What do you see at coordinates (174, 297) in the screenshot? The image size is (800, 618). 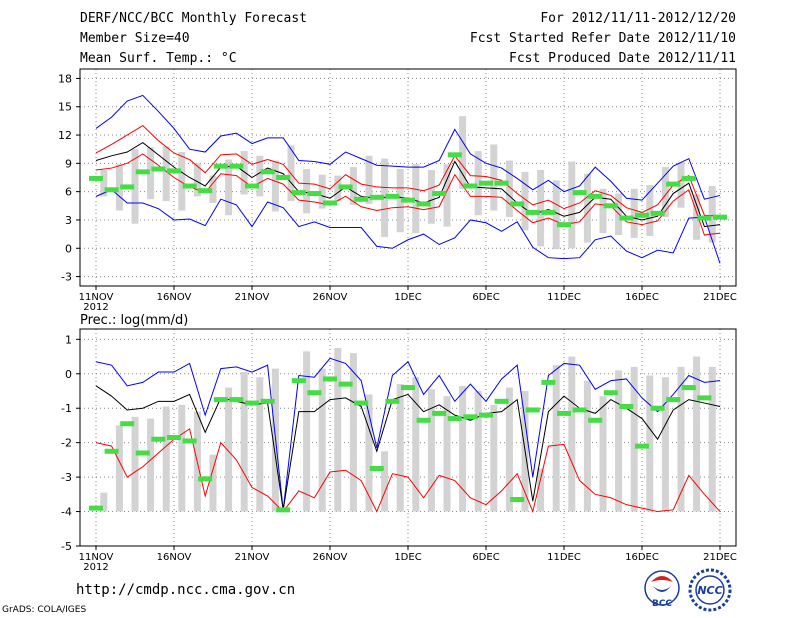 I see `temp-xtick-label: 16NOV` at bounding box center [174, 297].